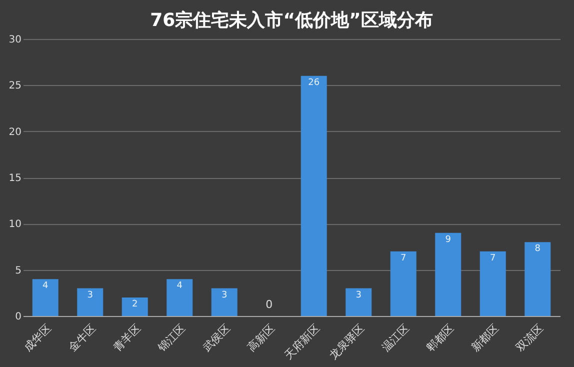  I want to click on x-tick-label: 郫都区, so click(440, 338).